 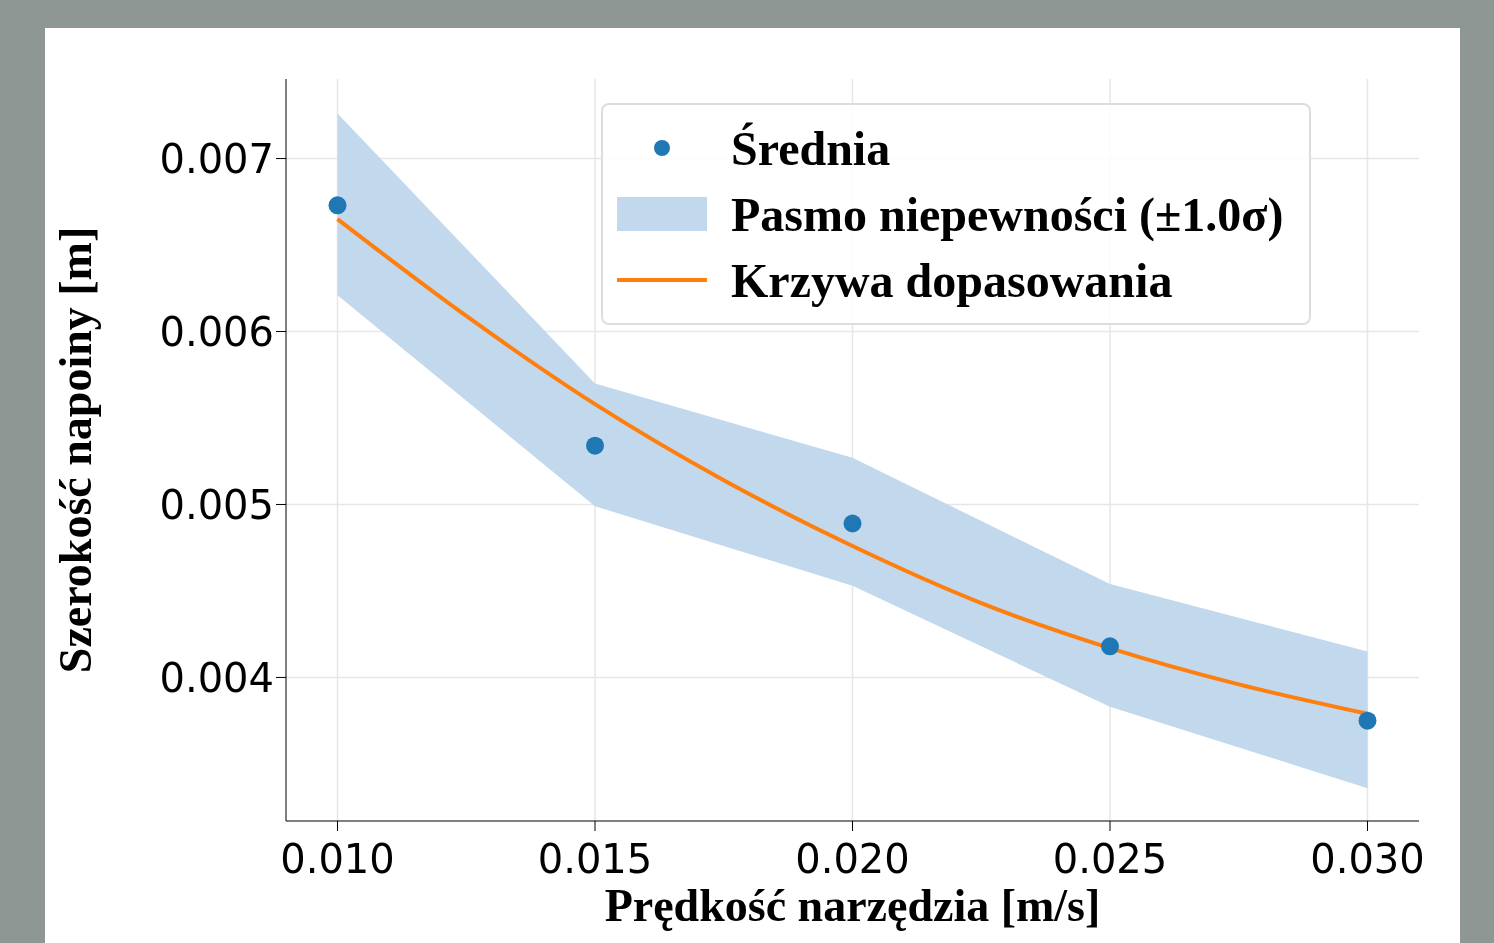 What do you see at coordinates (216, 504) in the screenshot?
I see `y-tick-label: 0.005` at bounding box center [216, 504].